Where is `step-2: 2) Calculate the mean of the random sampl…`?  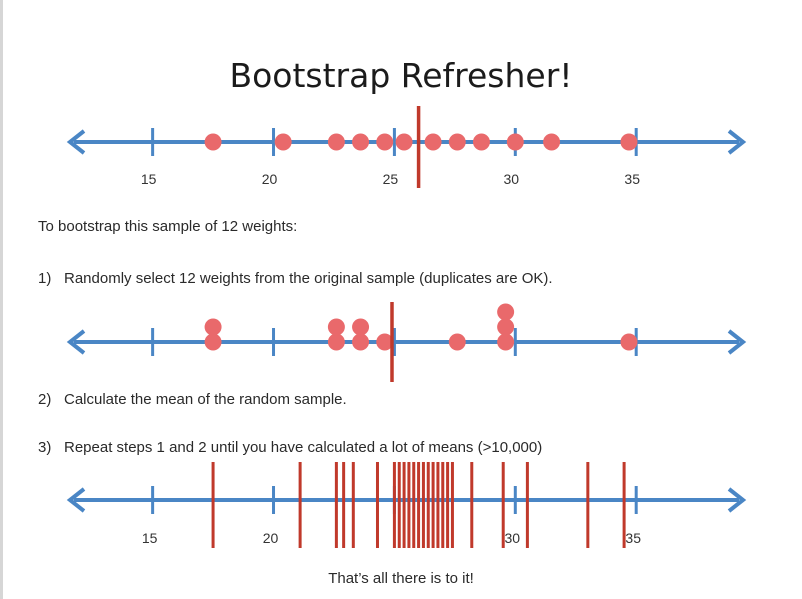
step-2: 2) Calculate the mean of the random sampl… is located at coordinates (192, 399).